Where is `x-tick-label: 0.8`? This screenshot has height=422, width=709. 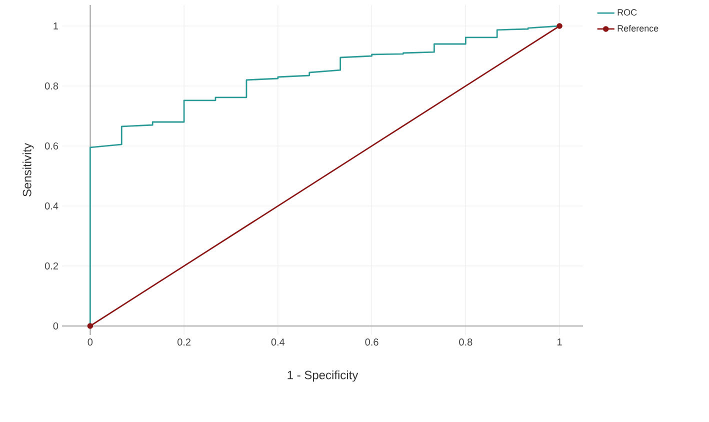
x-tick-label: 0.8 is located at coordinates (465, 342).